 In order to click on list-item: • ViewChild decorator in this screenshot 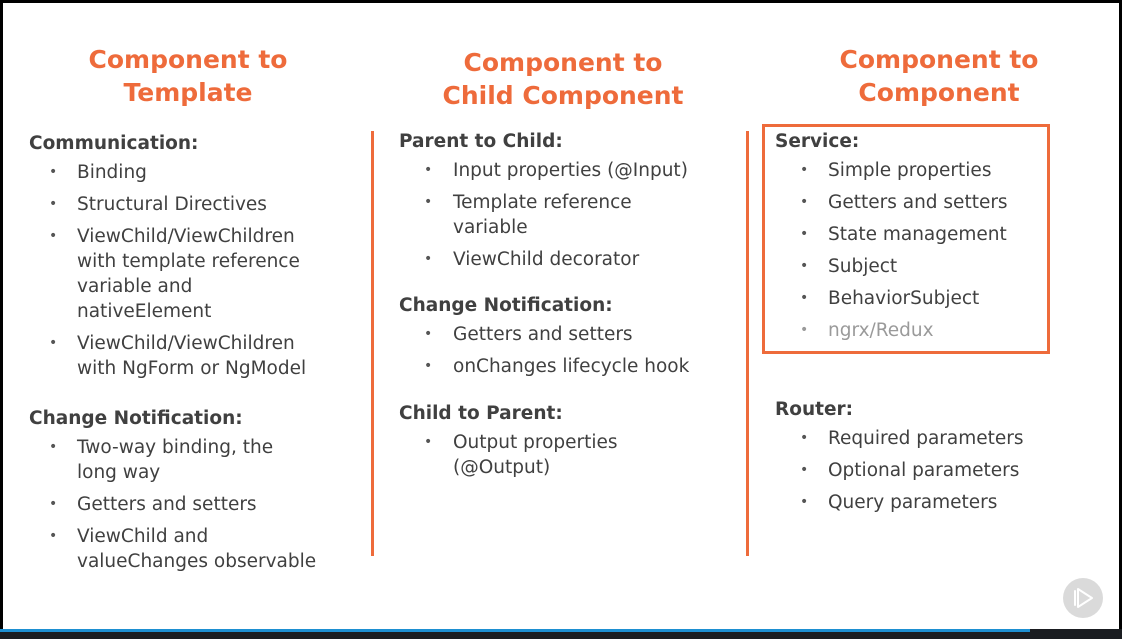, I will do `click(532, 259)`.